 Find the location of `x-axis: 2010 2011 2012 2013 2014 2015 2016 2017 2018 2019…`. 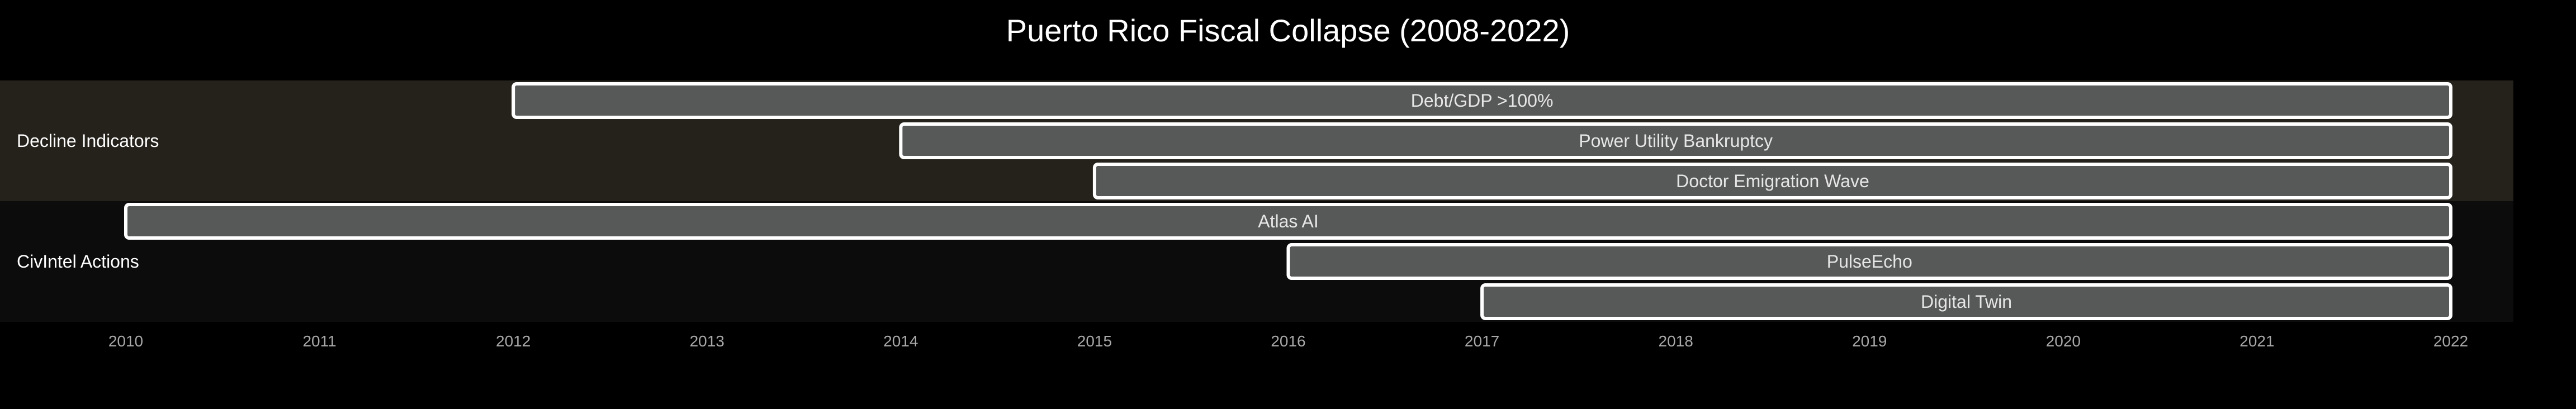

x-axis: 2010 2011 2012 2013 2014 2015 2016 2017 2018 2019… is located at coordinates (1288, 341).